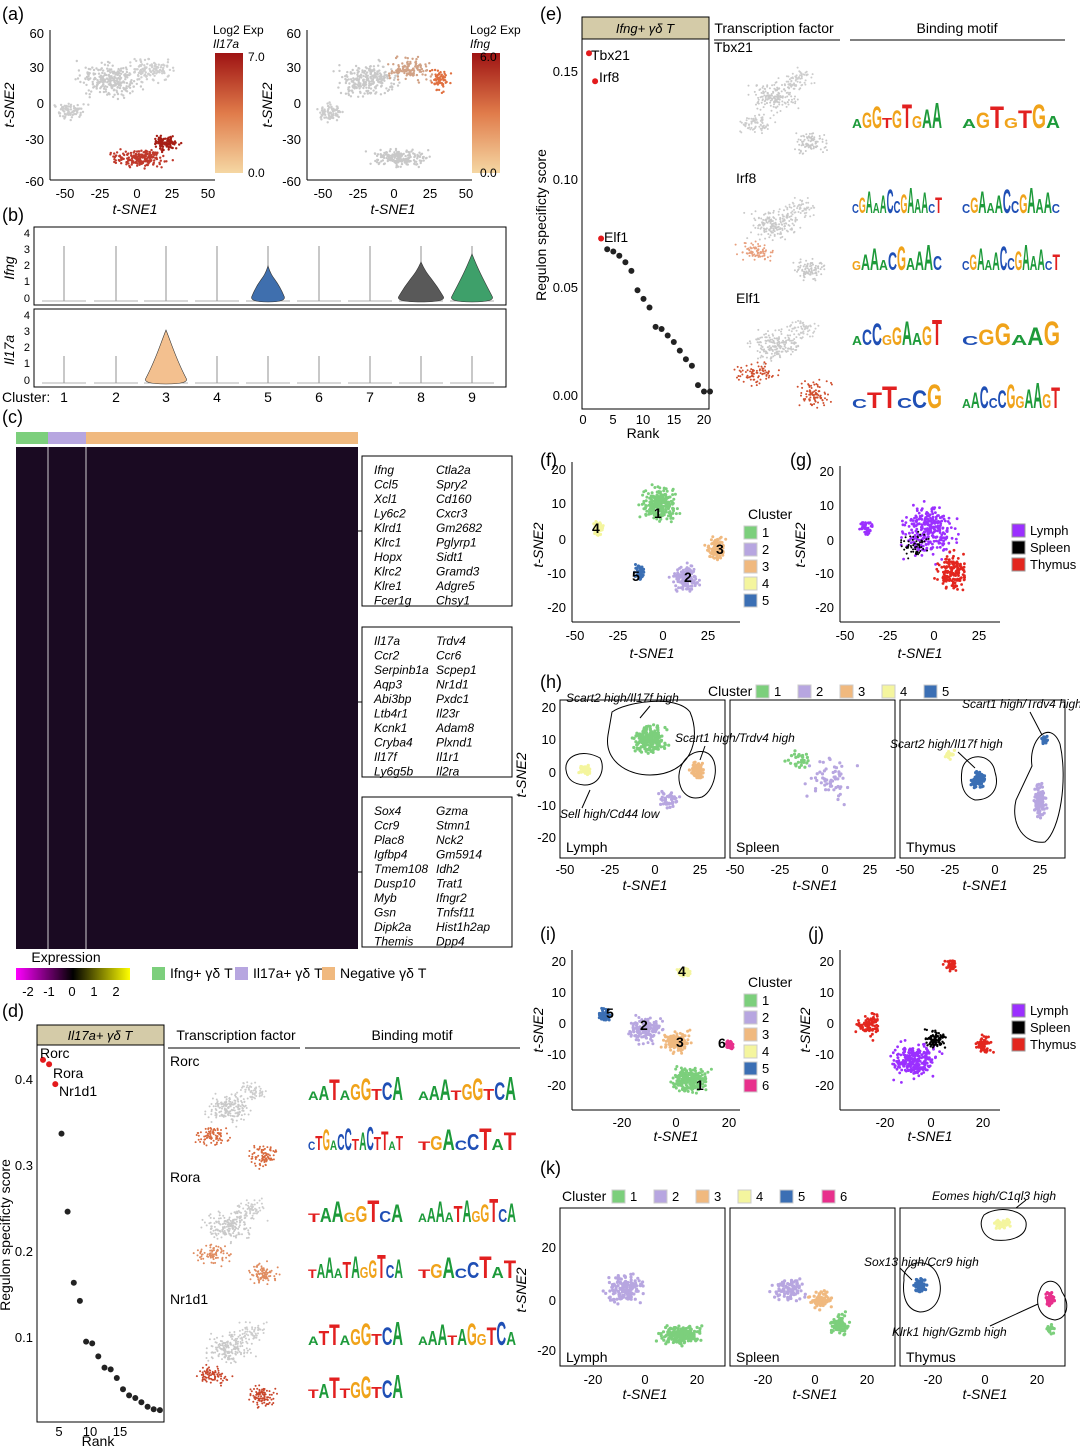 This screenshot has width=1080, height=1448. I want to click on legend-swatch, so click(241, 973).